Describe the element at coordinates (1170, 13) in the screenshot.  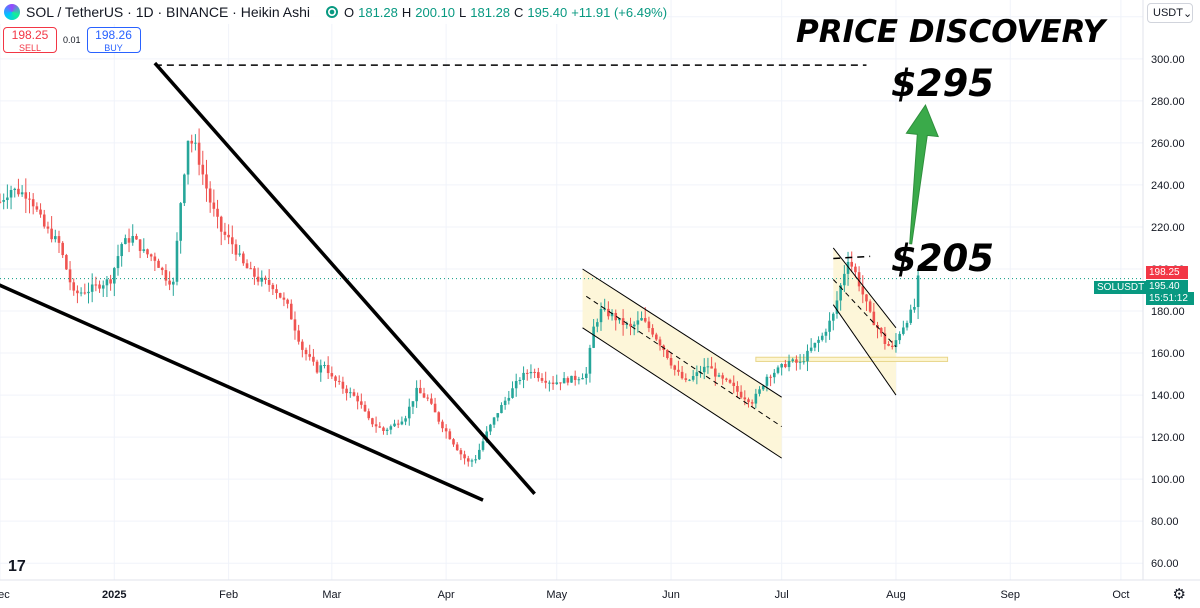
I see `currency-select: USDT ⌄` at that location.